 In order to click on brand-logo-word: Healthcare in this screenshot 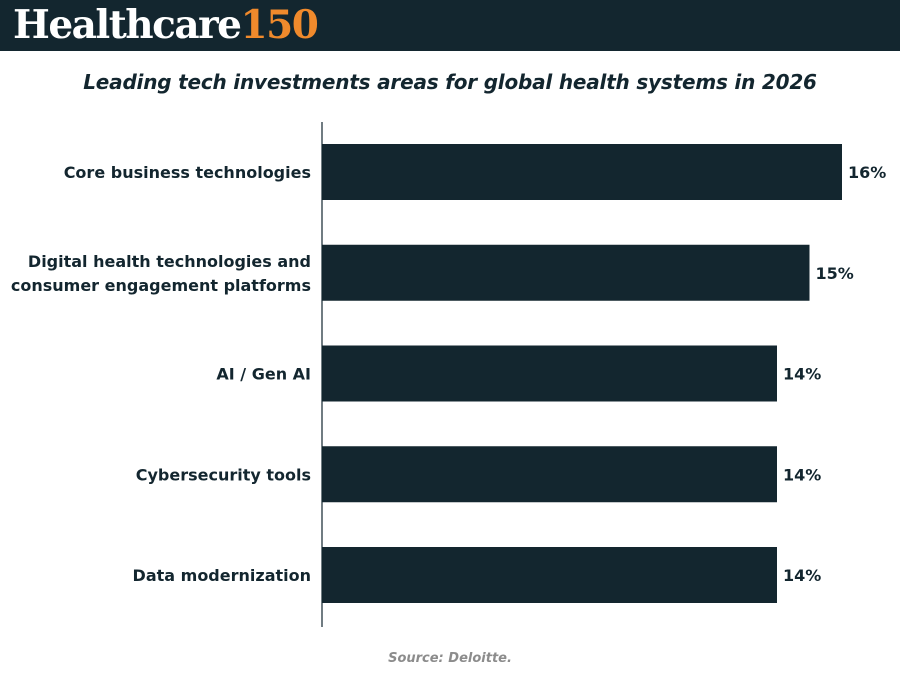, I will do `click(127, 25)`.